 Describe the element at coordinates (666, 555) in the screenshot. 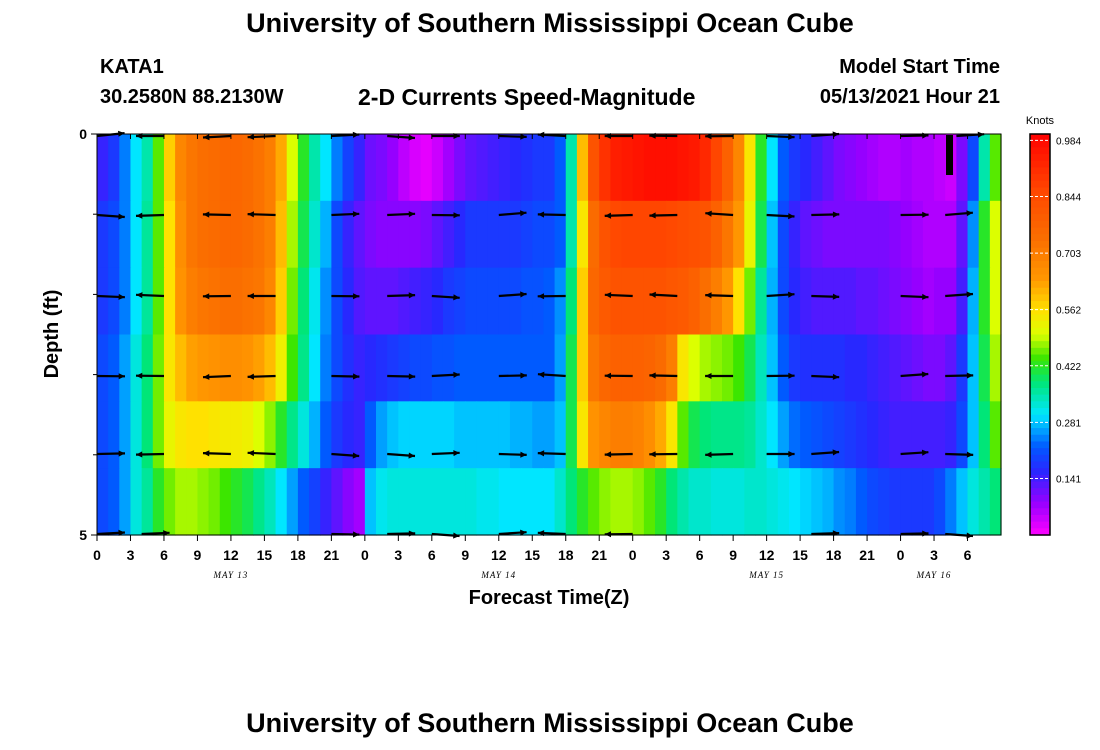

I see `x-tick-label: 3` at that location.